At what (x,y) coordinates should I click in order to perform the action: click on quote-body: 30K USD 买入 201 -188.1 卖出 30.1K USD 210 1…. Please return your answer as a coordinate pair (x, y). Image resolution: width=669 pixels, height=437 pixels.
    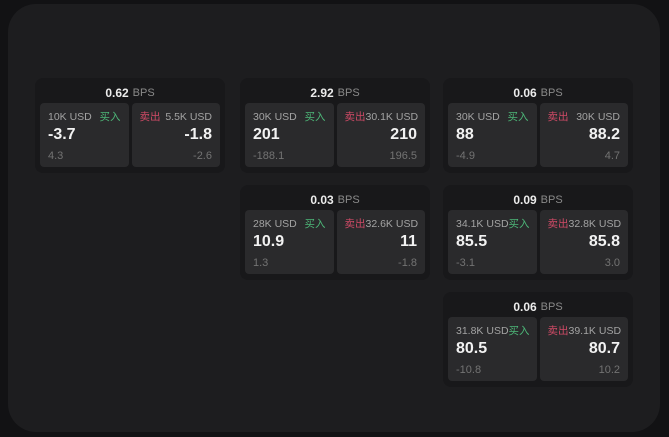
    Looking at the image, I should click on (335, 135).